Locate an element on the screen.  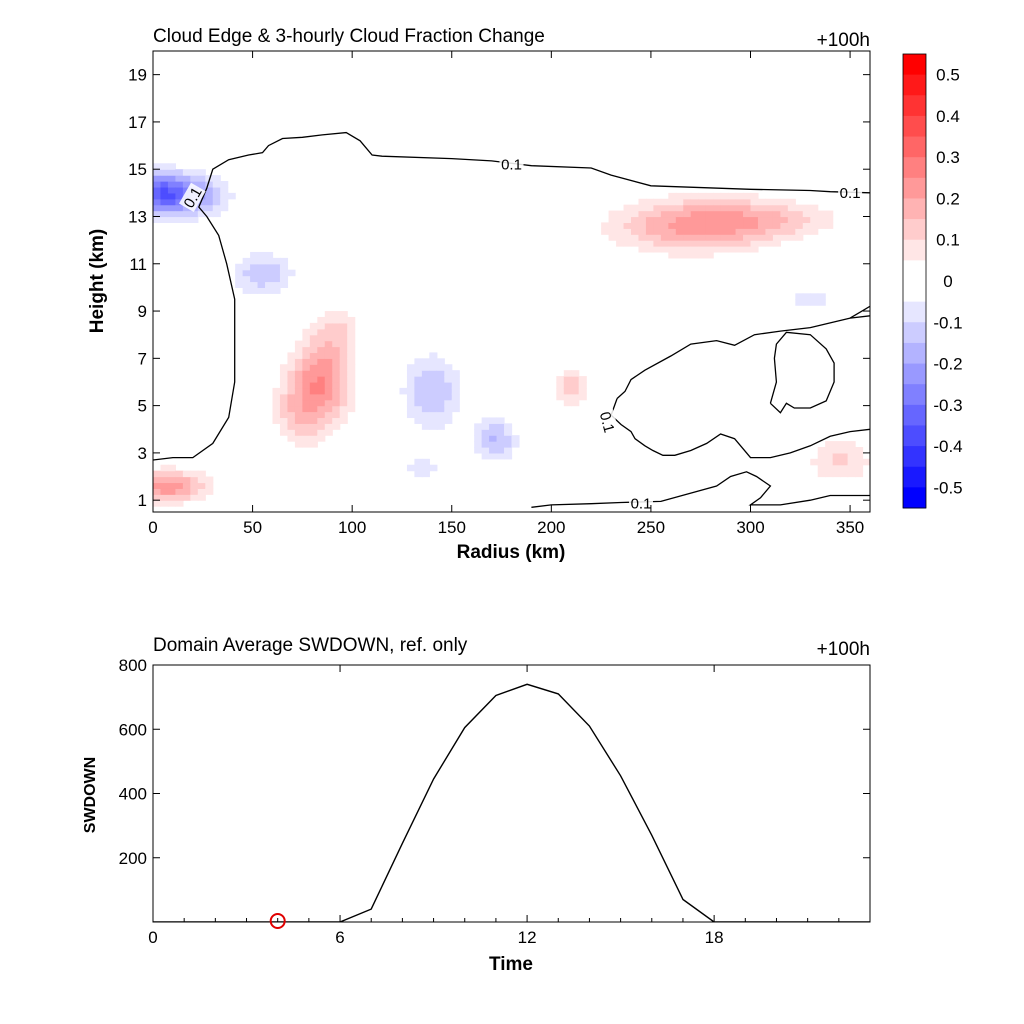
y-tick-label: 400 is located at coordinates (133, 794).